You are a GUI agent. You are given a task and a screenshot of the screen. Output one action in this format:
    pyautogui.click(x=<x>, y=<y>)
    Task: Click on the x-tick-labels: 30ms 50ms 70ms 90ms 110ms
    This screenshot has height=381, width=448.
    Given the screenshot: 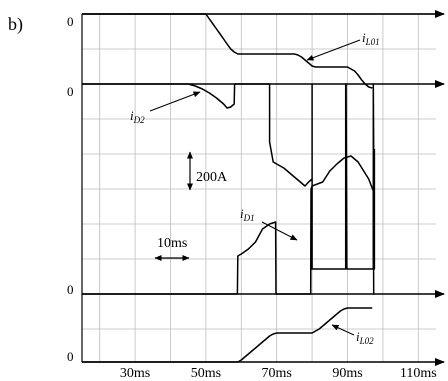 What is the action you would take?
    pyautogui.click(x=278, y=373)
    